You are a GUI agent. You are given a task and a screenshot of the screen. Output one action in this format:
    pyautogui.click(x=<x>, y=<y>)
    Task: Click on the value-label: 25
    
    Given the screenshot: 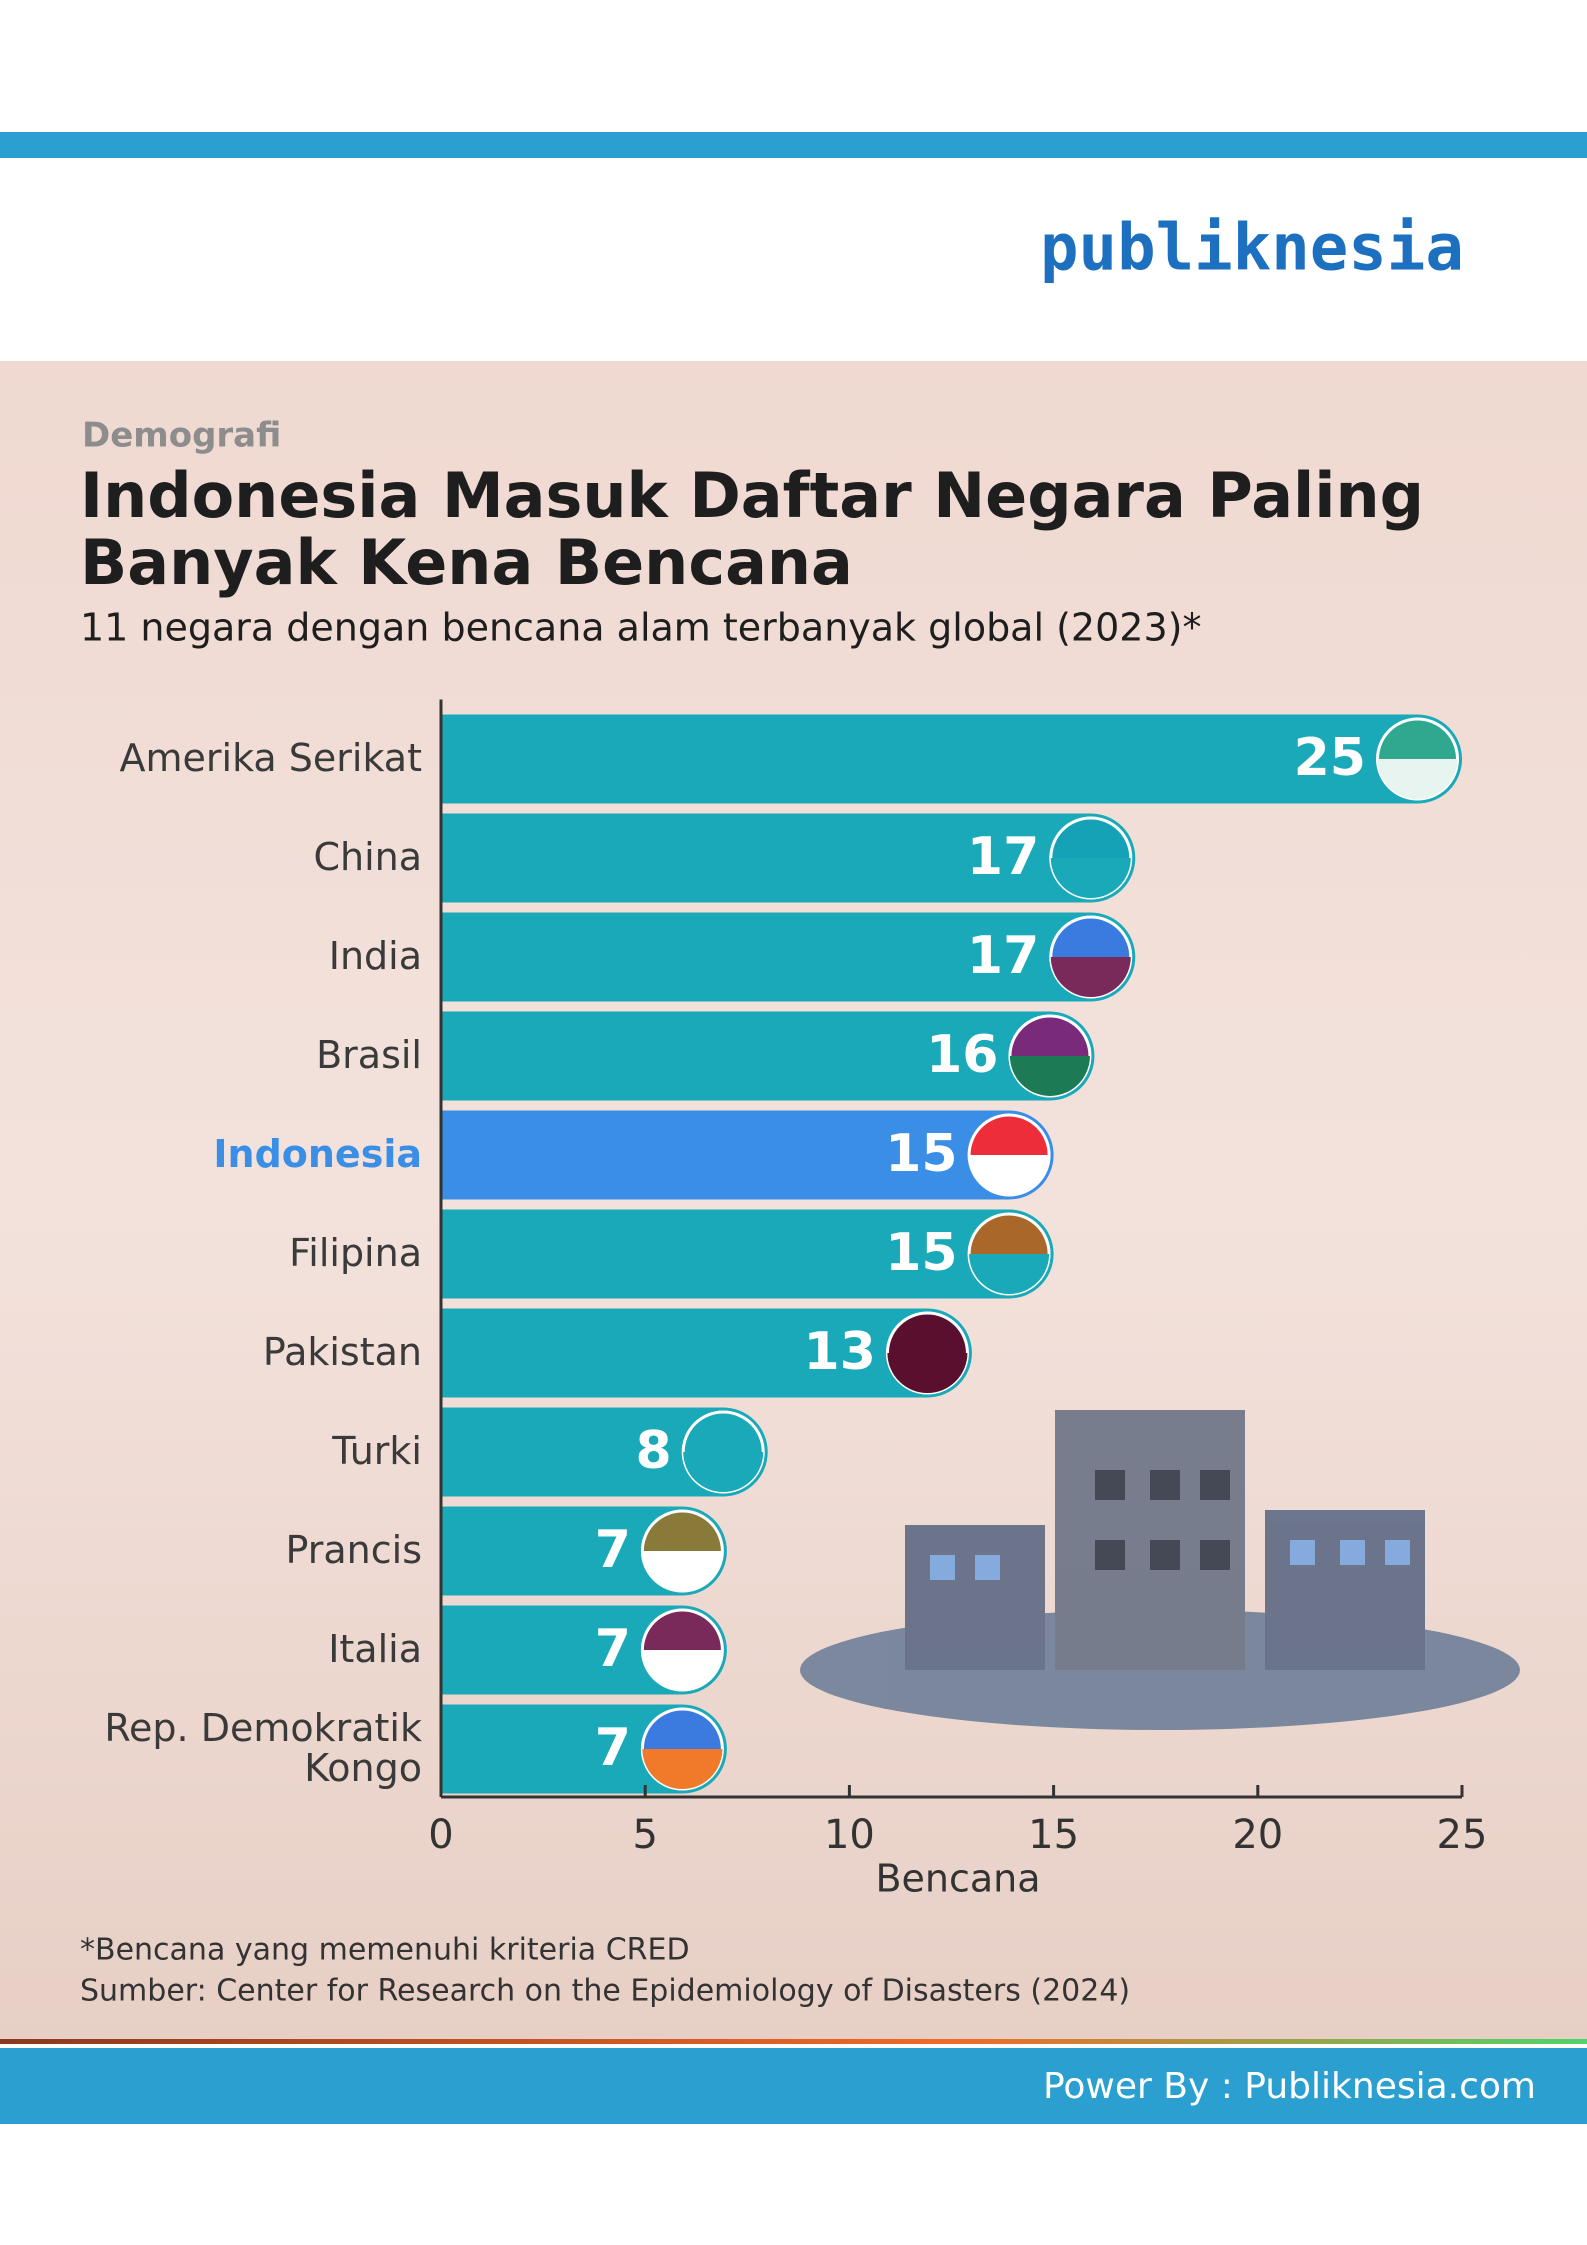 What is the action you would take?
    pyautogui.click(x=1330, y=758)
    